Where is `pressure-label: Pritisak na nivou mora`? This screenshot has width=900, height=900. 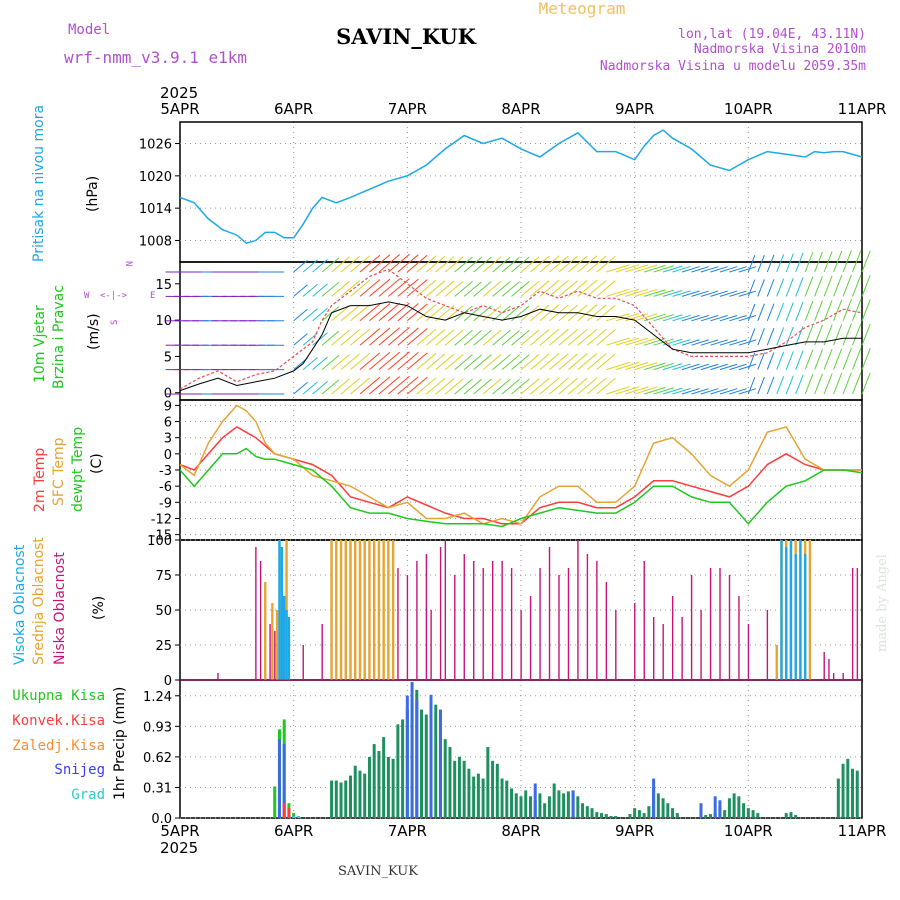
pressure-label: Pritisak na nivou mora is located at coordinates (39, 183).